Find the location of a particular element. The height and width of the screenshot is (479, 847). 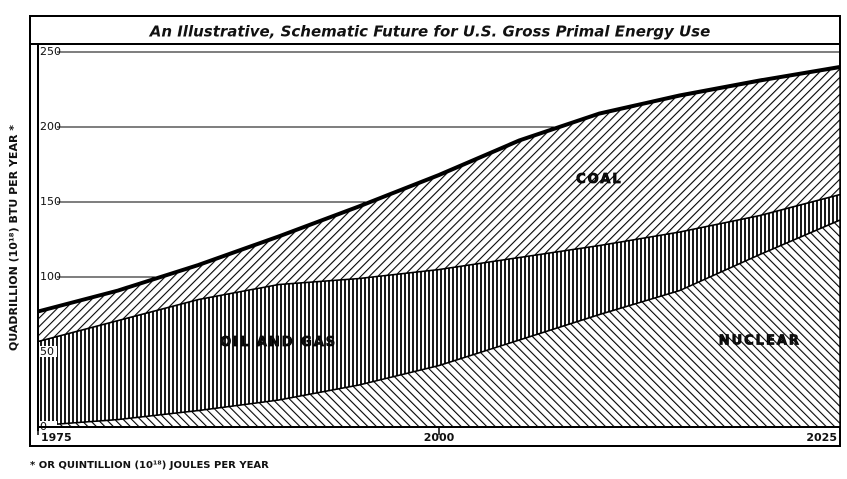

y-tick-label: 150 is located at coordinates (50, 201).